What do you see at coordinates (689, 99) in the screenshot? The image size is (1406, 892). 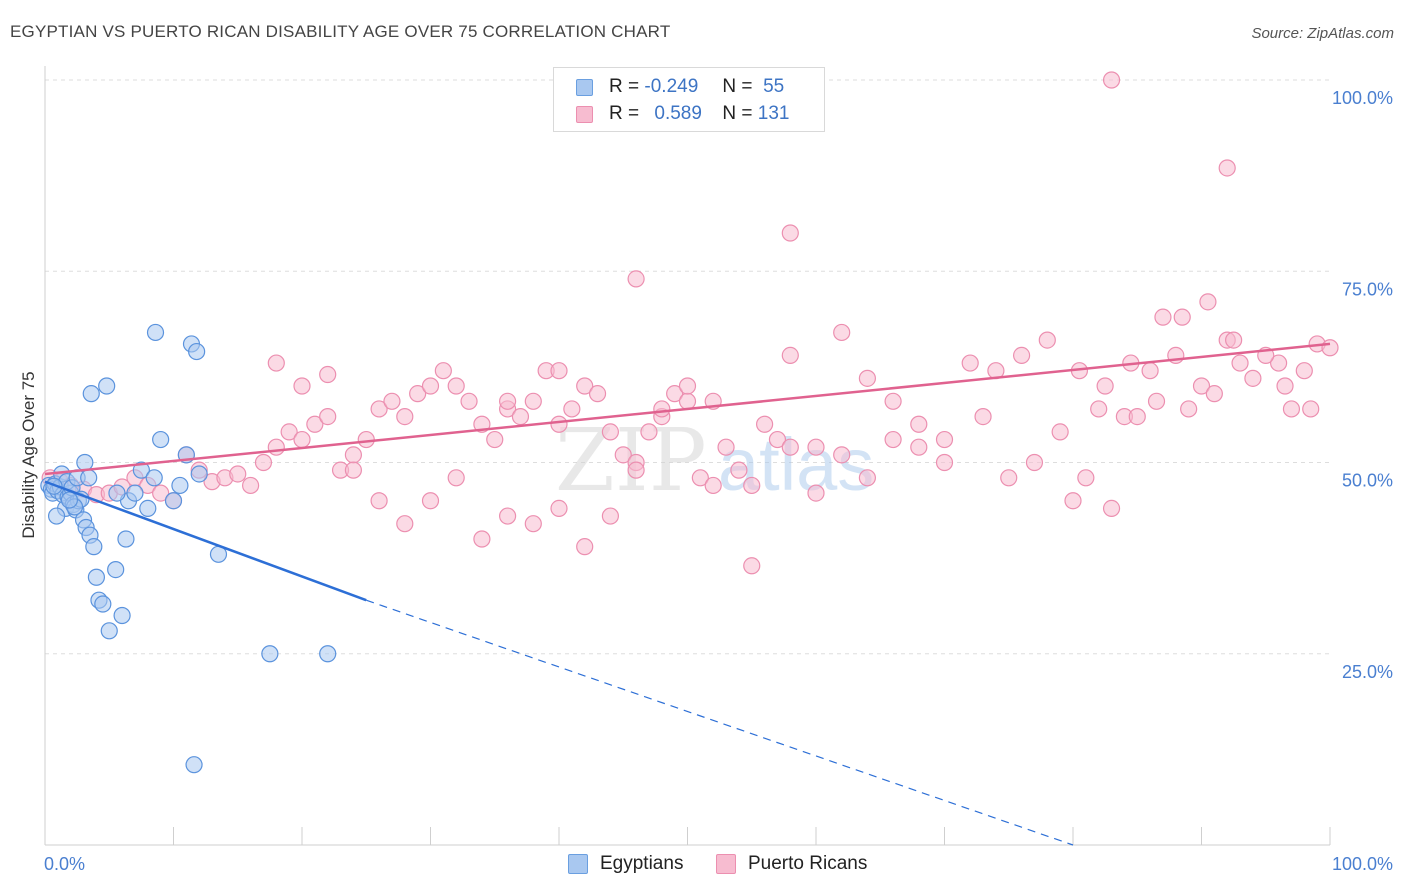 I see `stats-legend: R = -0.249 N = 55 R = 0.589 N = 131` at bounding box center [689, 99].